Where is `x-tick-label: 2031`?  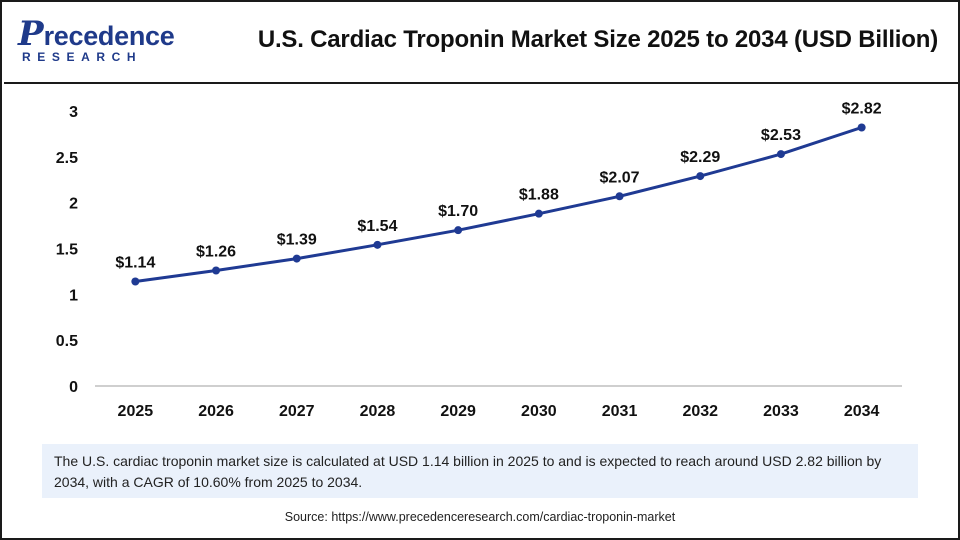 x-tick-label: 2031 is located at coordinates (620, 411).